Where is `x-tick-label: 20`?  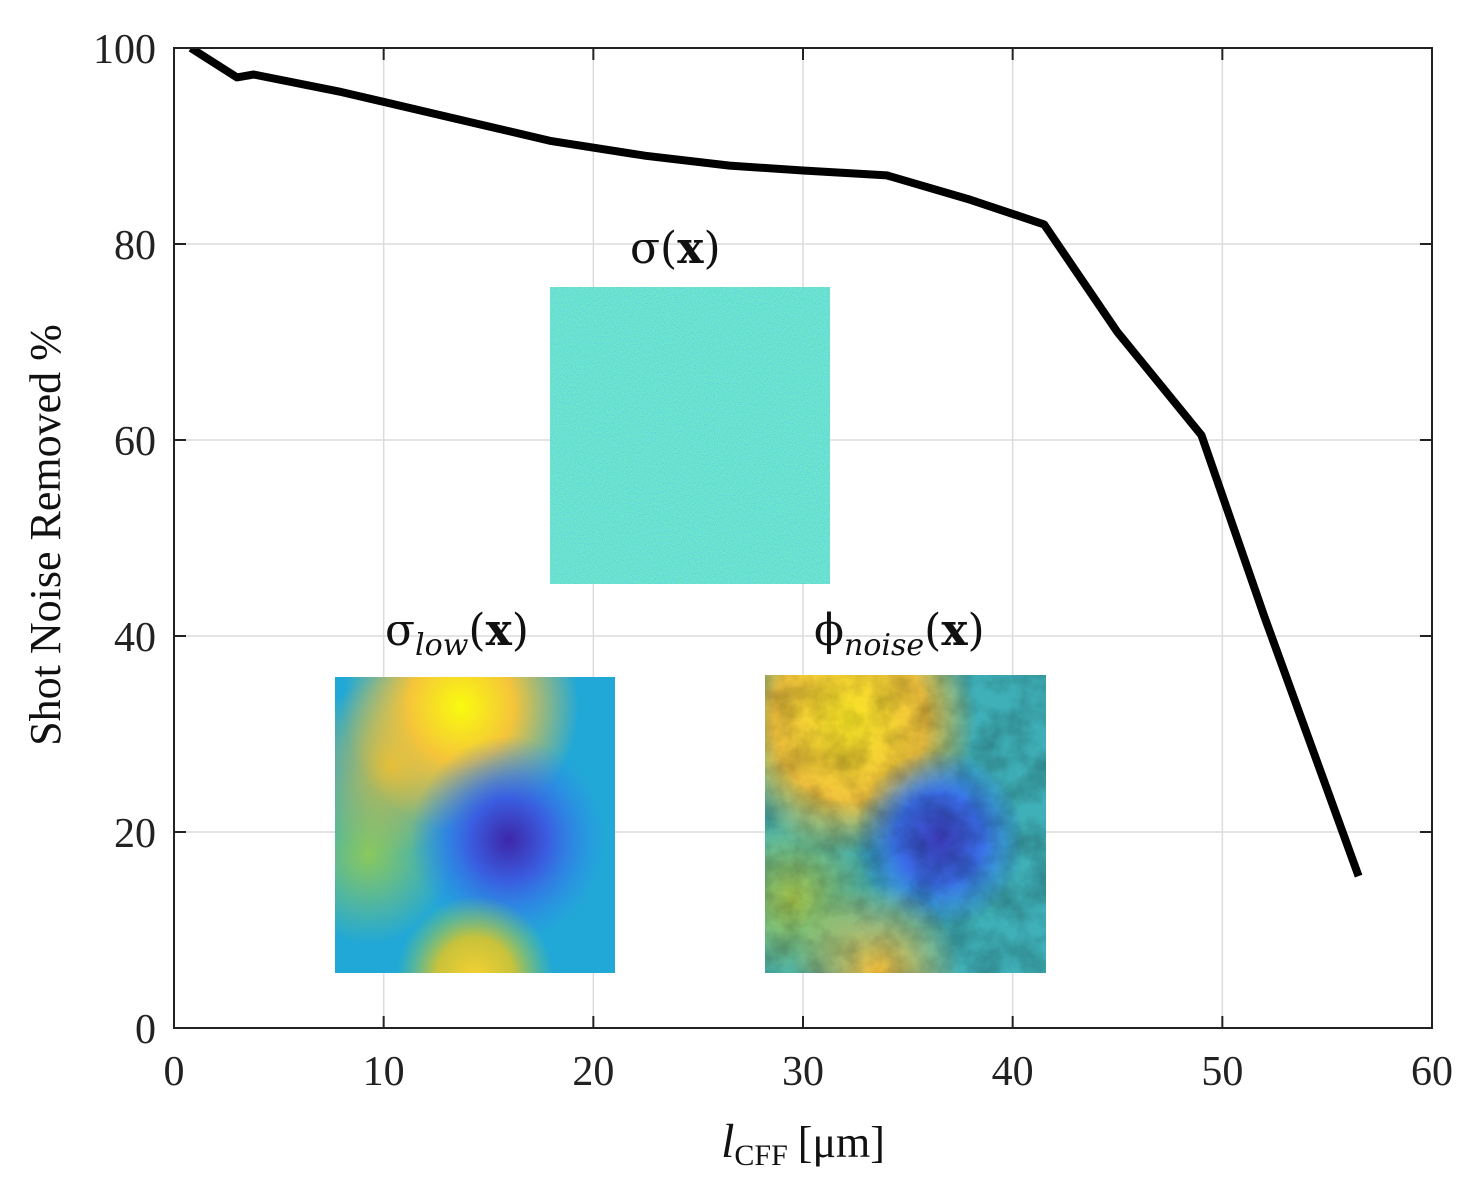
x-tick-label: 20 is located at coordinates (593, 1072).